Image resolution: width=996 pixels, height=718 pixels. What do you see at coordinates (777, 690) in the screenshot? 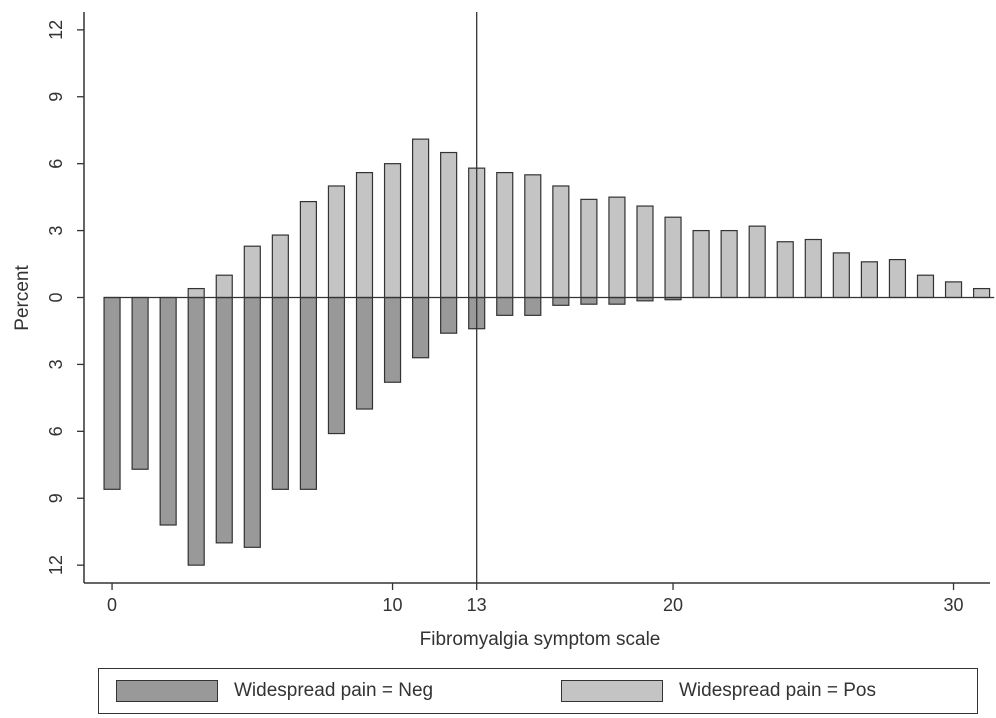
I see `legend-label-pos: Widespread pain = Pos` at bounding box center [777, 690].